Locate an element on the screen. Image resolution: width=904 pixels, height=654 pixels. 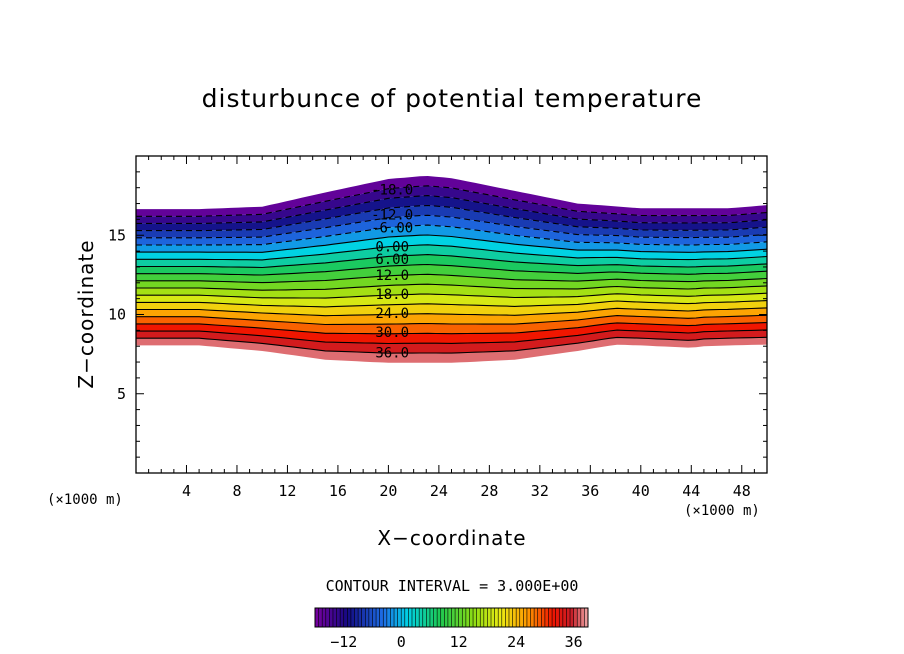
contour-label: -12.0 is located at coordinates (392, 216).